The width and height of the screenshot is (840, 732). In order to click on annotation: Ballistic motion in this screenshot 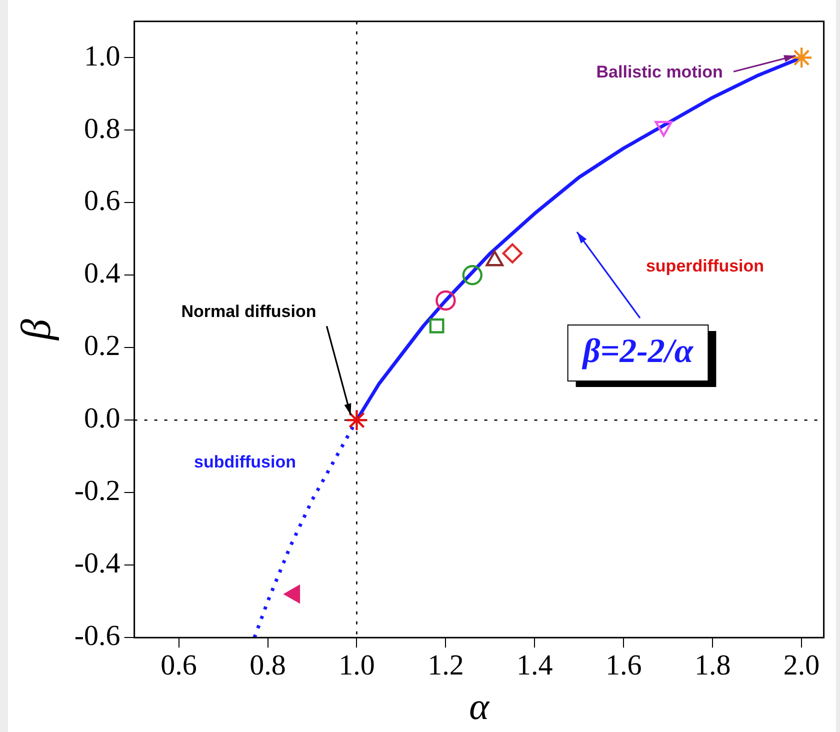, I will do `click(659, 72)`.